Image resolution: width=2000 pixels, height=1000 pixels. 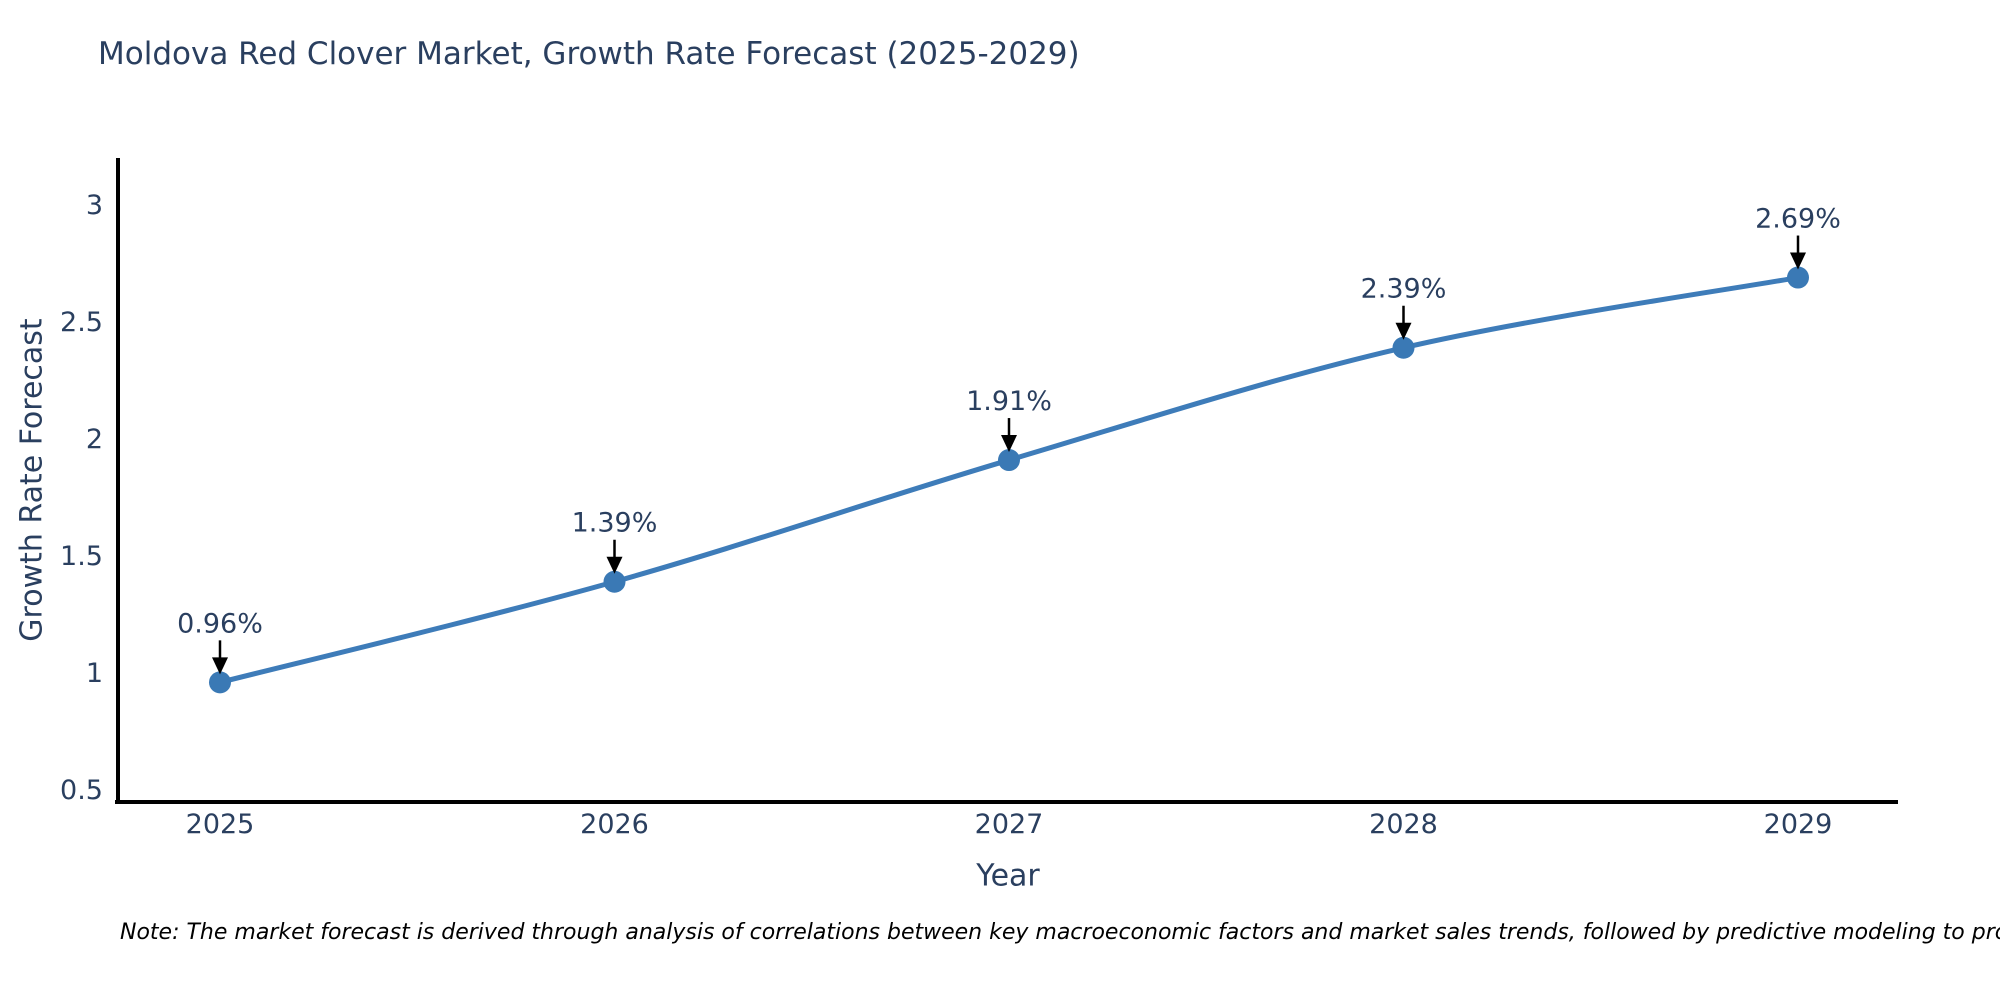 I want to click on x-tick-label: 2029, so click(x=1798, y=824).